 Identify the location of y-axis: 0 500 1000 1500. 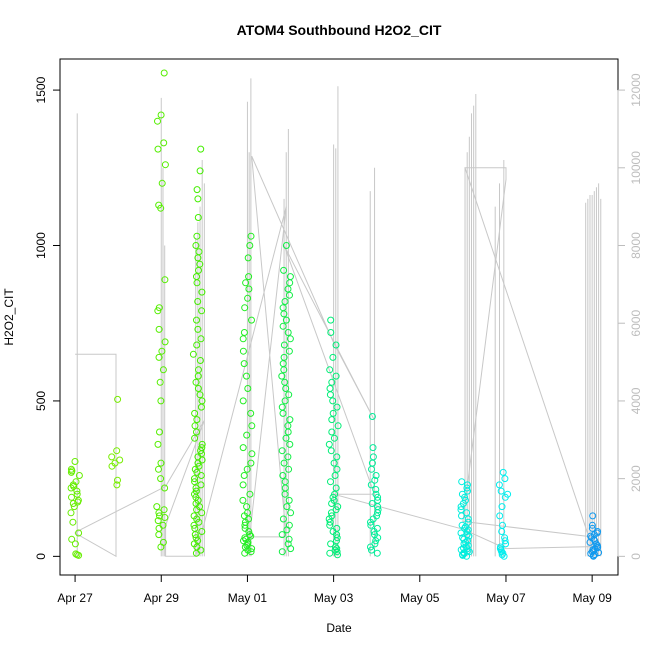
(47, 318).